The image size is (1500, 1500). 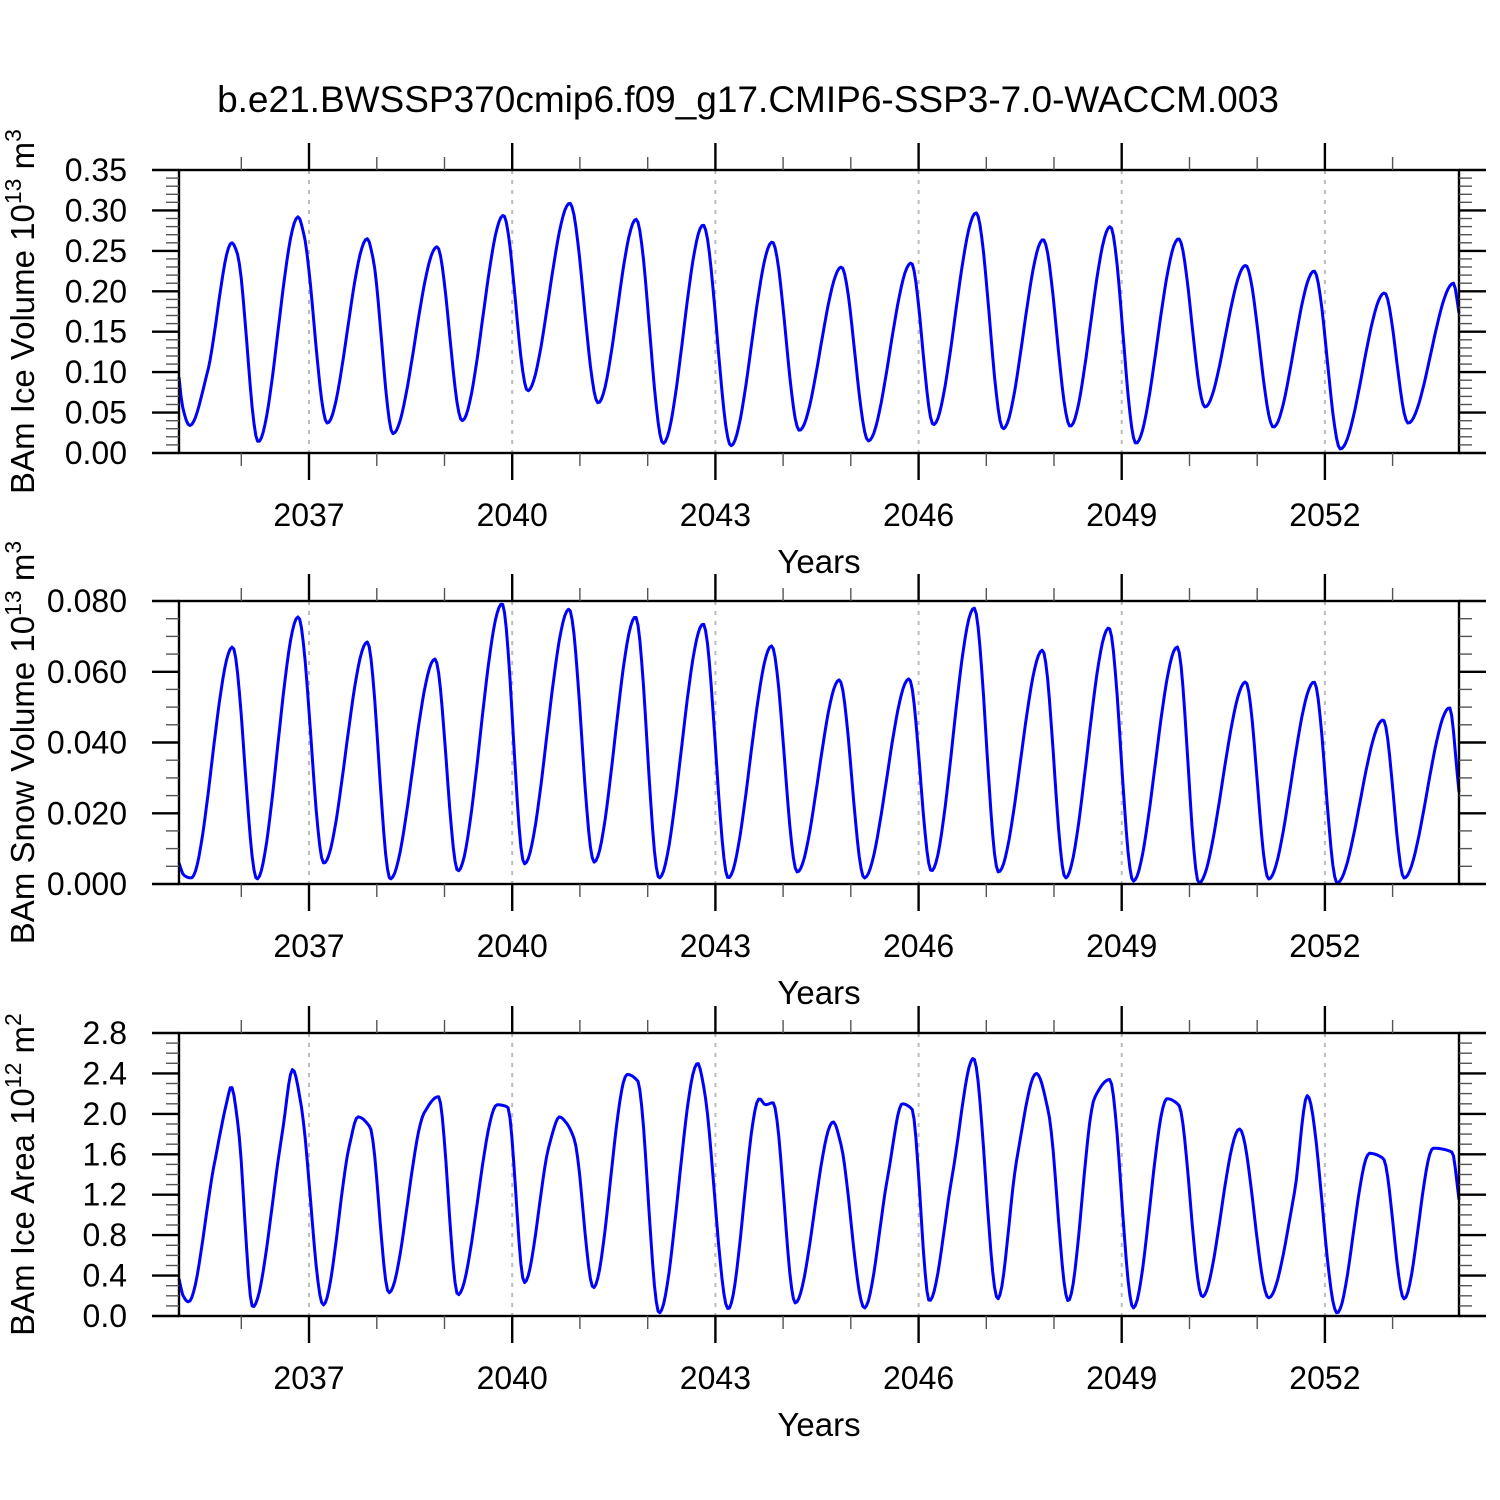 What do you see at coordinates (13, 1076) in the screenshot?
I see `y-axis-label-sup: 12` at bounding box center [13, 1076].